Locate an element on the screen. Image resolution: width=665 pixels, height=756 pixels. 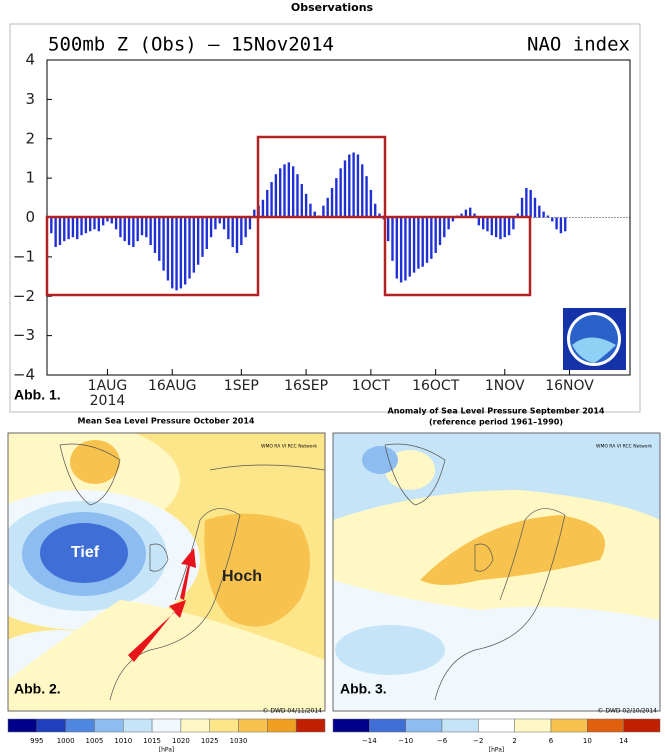
colorbar-label: 995 is located at coordinates (36, 741).